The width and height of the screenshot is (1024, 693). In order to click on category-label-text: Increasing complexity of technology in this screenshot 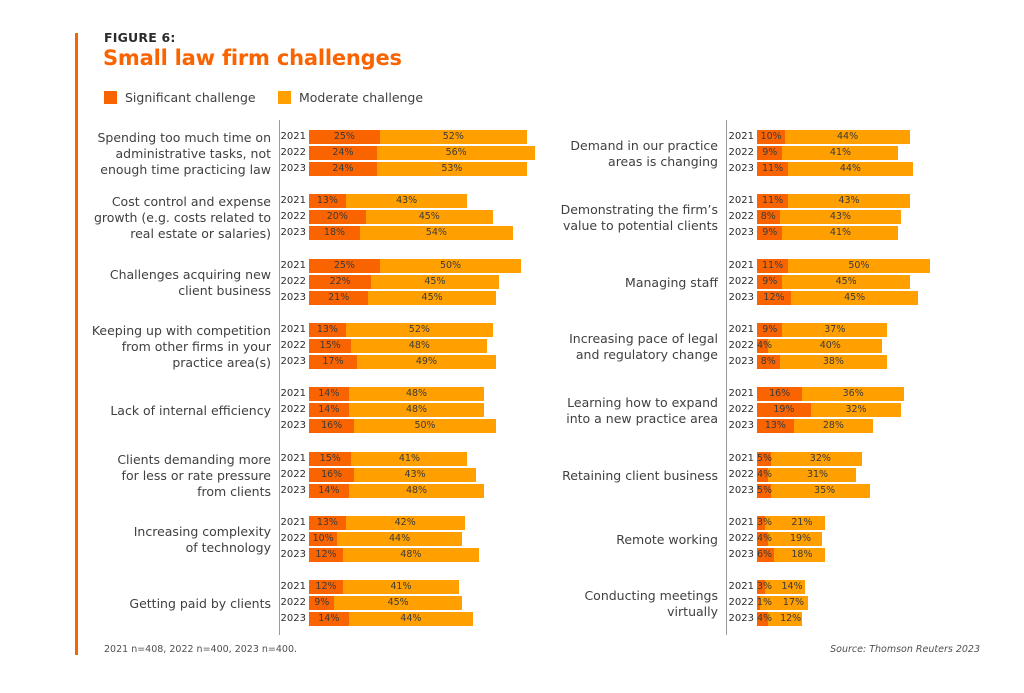, I will do `click(202, 540)`.